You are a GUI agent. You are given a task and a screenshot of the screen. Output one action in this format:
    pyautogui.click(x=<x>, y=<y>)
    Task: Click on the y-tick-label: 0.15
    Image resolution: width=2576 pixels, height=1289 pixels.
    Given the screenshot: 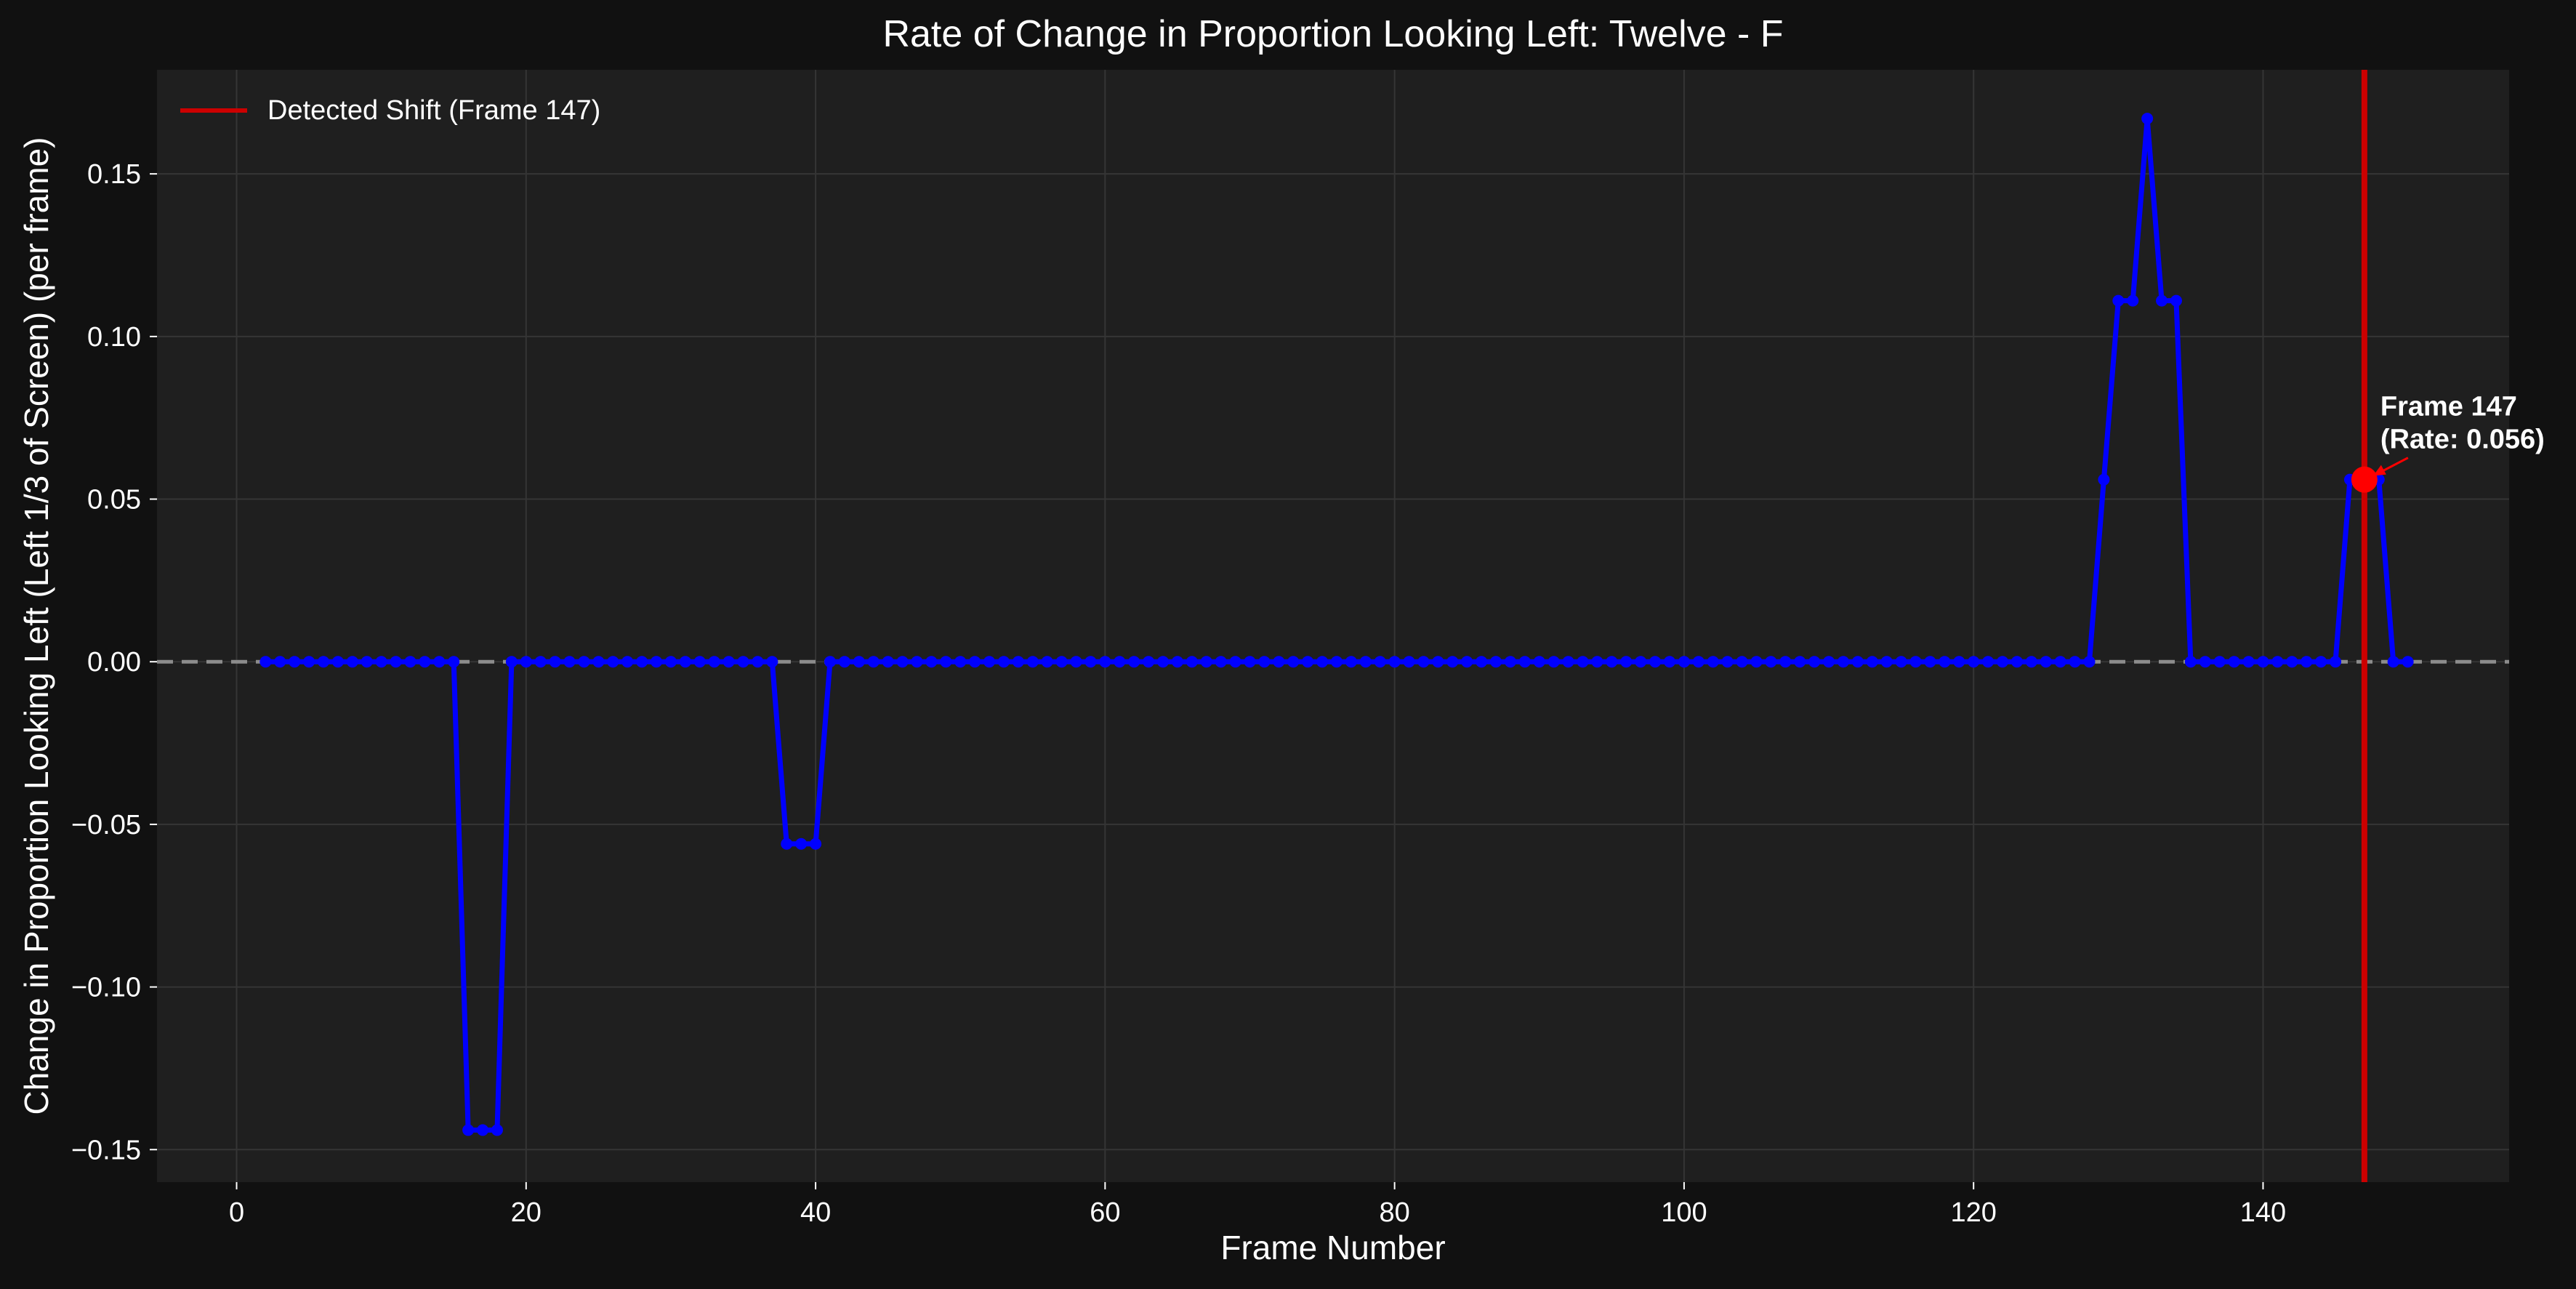 What is the action you would take?
    pyautogui.click(x=114, y=174)
    